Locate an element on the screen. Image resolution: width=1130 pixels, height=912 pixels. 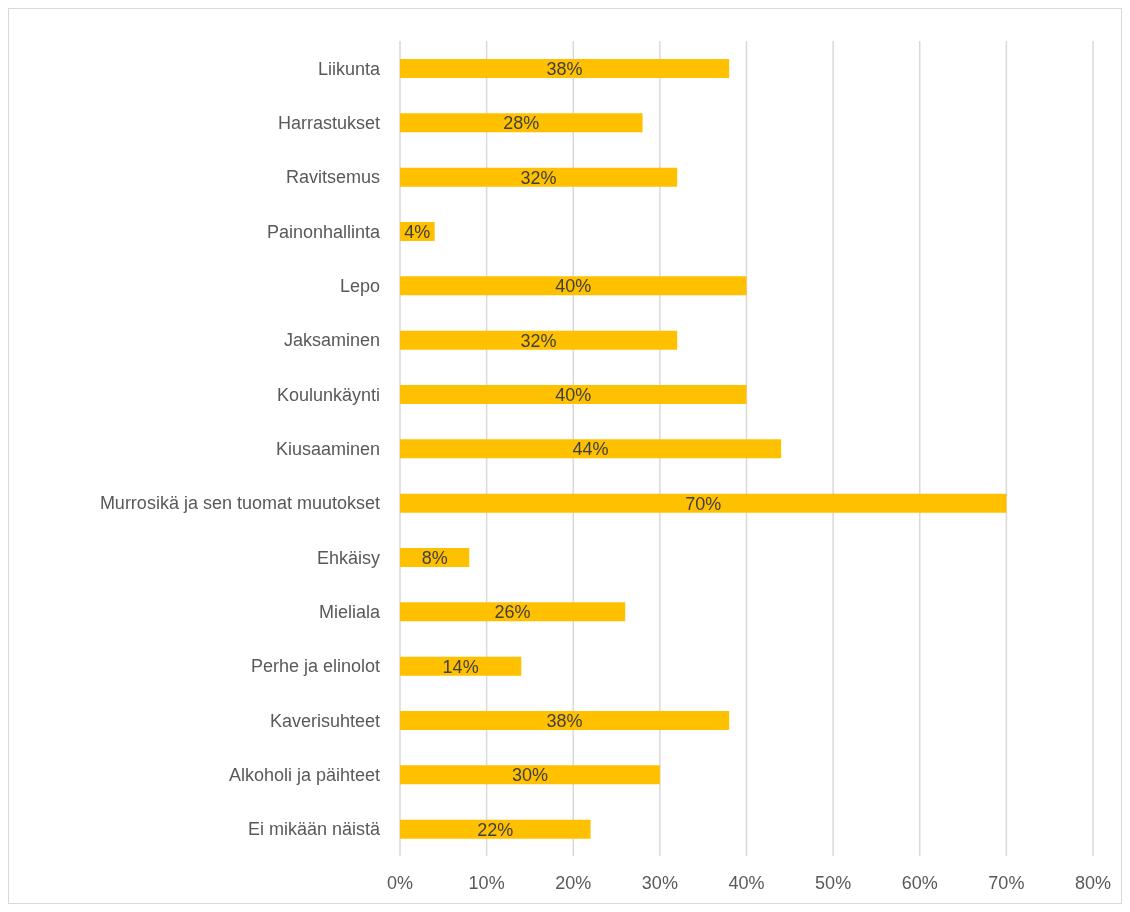
data-label: 4% is located at coordinates (417, 231).